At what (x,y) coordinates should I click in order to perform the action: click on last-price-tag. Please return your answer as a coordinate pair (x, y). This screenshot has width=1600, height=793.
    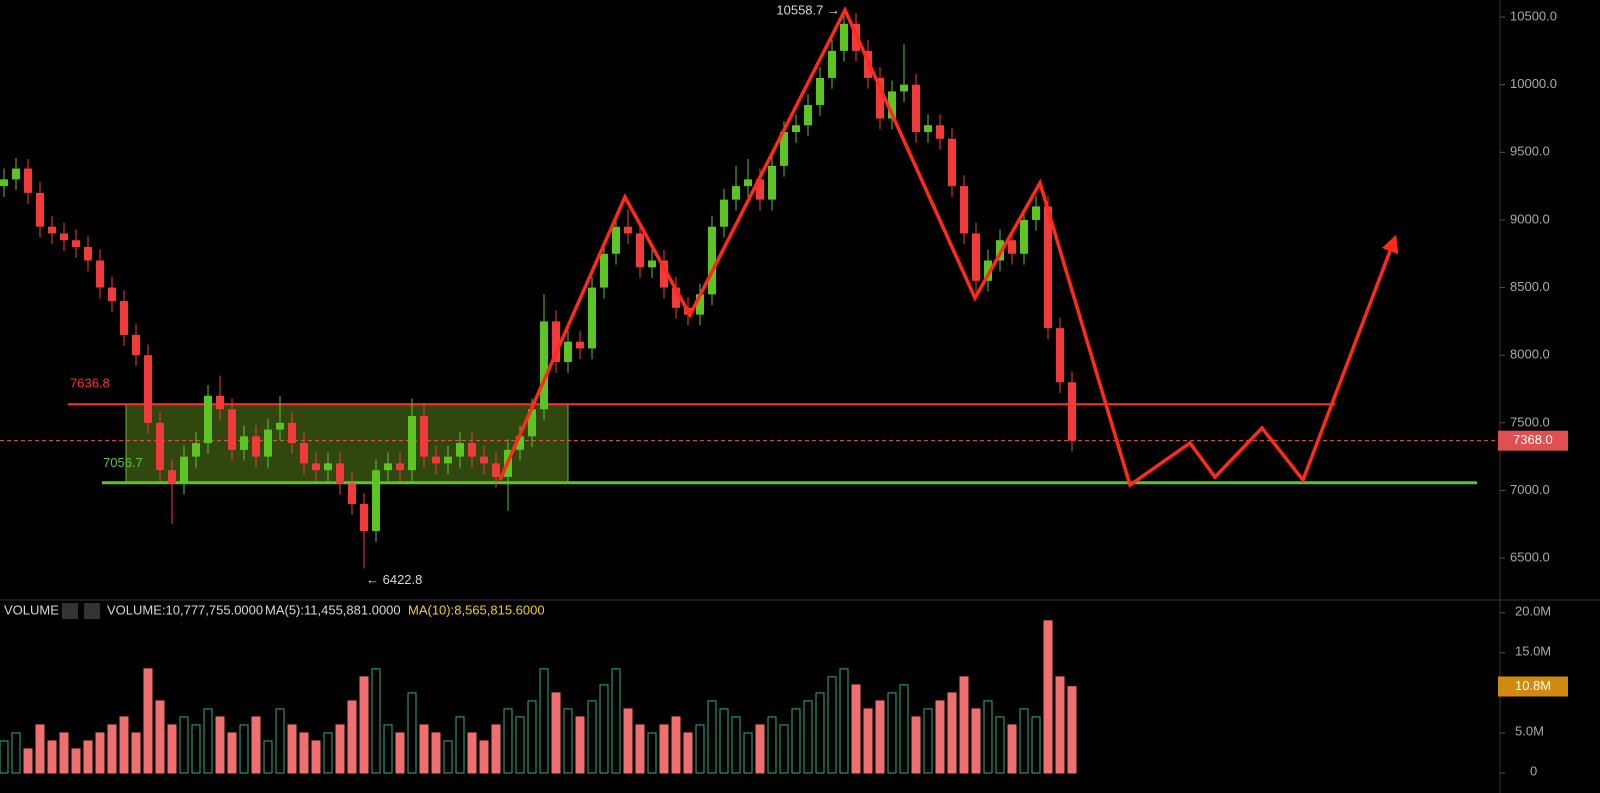
    Looking at the image, I should click on (1533, 440).